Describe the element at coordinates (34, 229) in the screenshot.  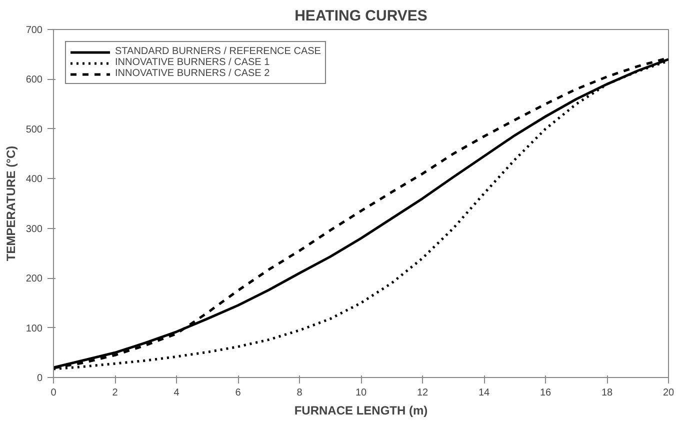
I see `y-tick-label: 300` at that location.